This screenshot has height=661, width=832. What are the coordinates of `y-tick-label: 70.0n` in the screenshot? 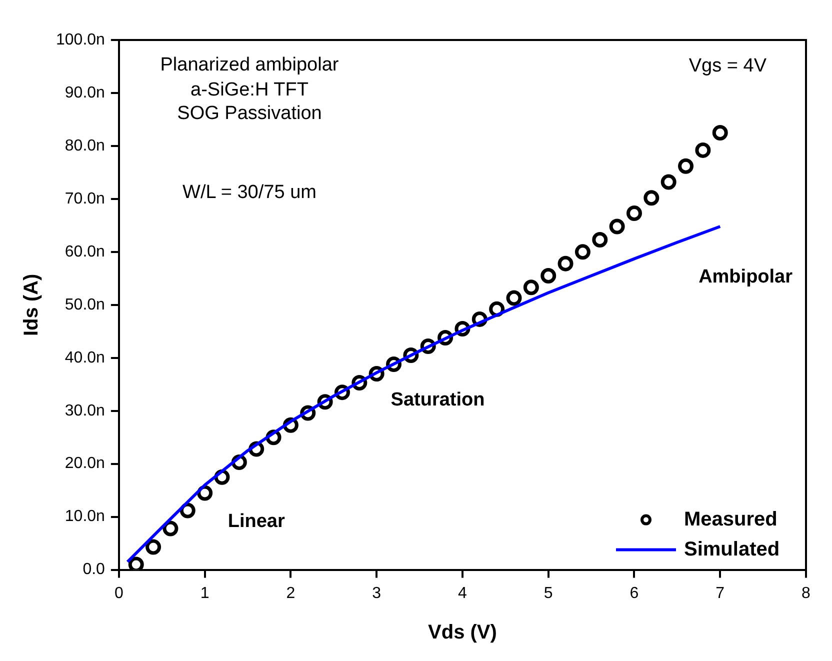 It's located at (84, 199).